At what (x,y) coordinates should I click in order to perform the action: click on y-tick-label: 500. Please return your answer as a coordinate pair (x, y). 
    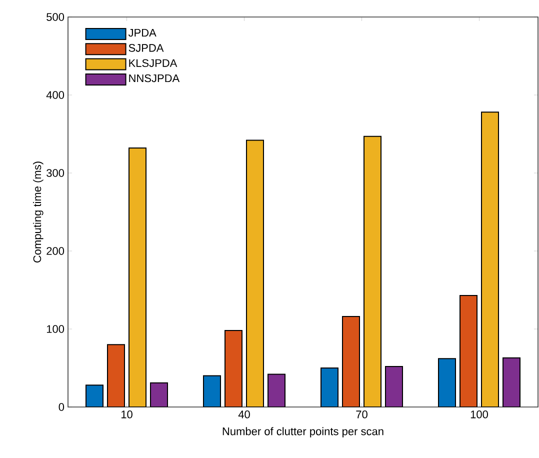
    Looking at the image, I should click on (55, 17).